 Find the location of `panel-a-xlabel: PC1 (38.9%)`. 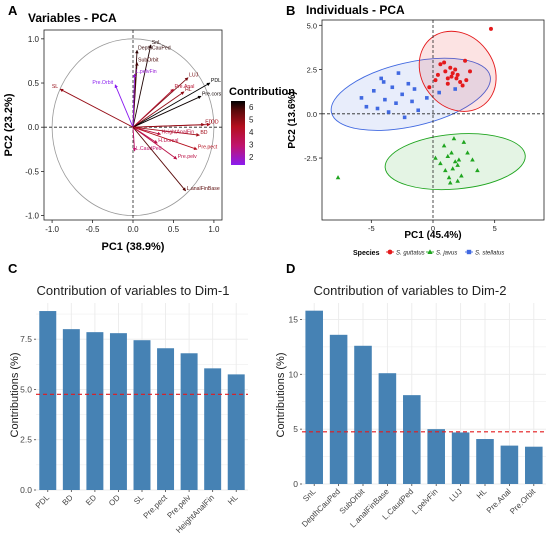

panel-a-xlabel: PC1 (38.9%) is located at coordinates (133, 247).